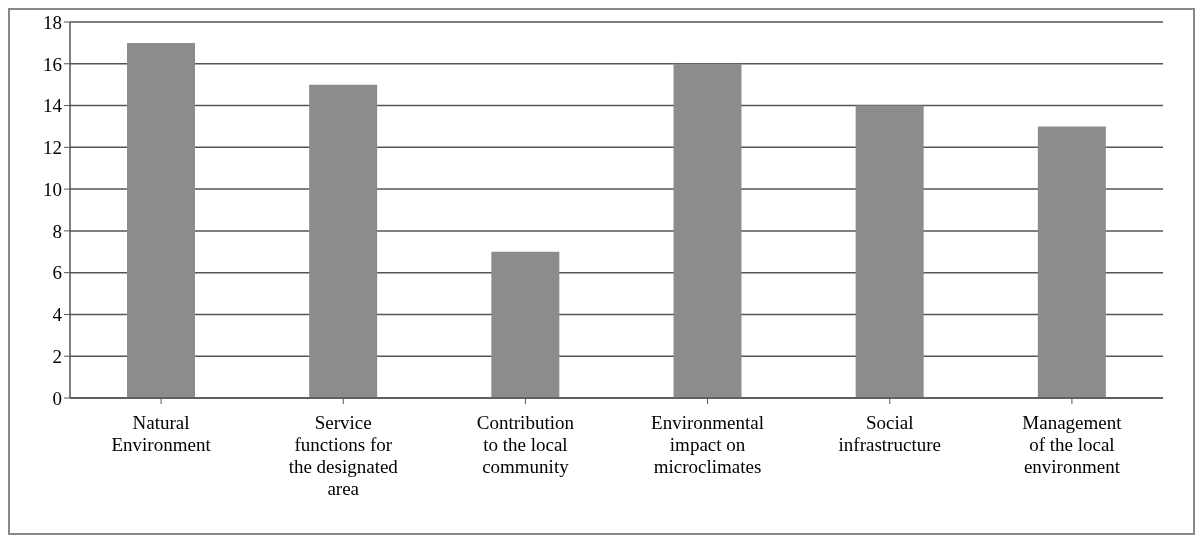  Describe the element at coordinates (708, 444) in the screenshot. I see `x-tick-label: Environmental impact on microclimates` at that location.